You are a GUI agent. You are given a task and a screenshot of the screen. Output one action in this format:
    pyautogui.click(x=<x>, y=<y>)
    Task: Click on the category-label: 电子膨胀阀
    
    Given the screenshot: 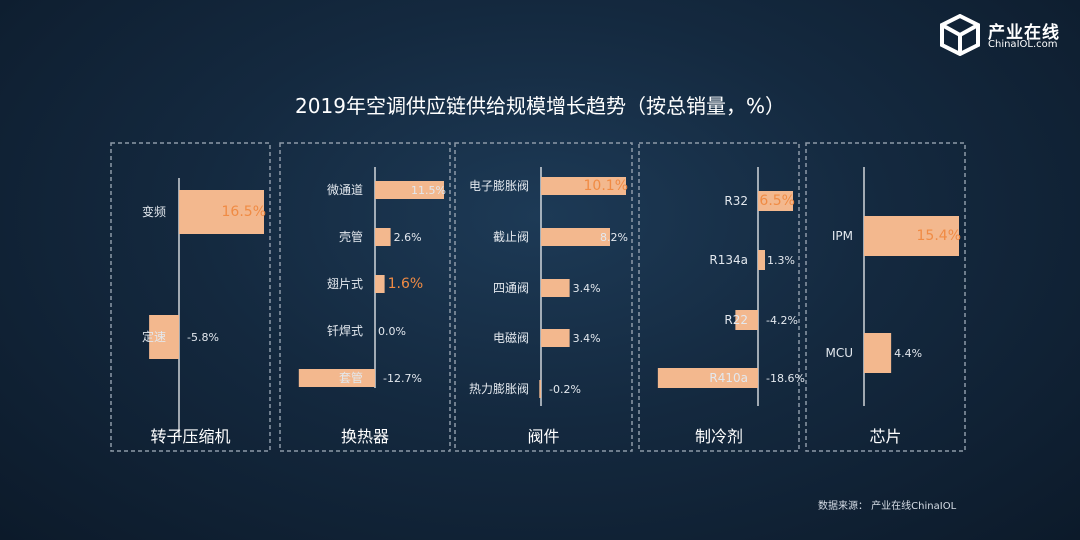 What is the action you would take?
    pyautogui.click(x=499, y=186)
    